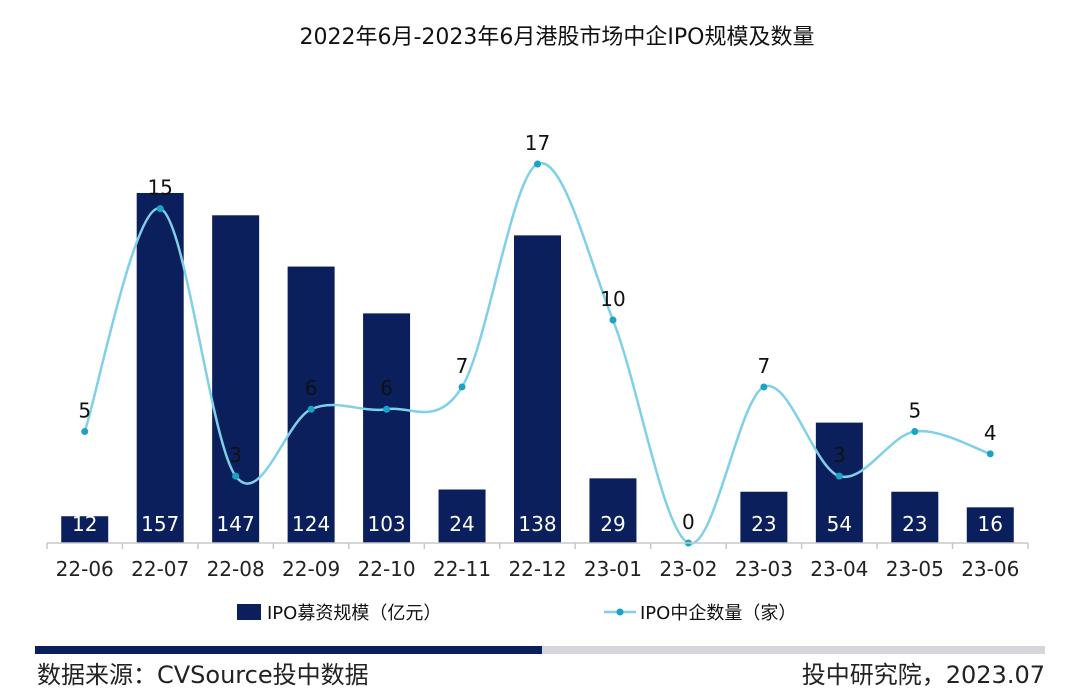 The image size is (1080, 692). What do you see at coordinates (990, 569) in the screenshot?
I see `x-tick-label: 23-06` at bounding box center [990, 569].